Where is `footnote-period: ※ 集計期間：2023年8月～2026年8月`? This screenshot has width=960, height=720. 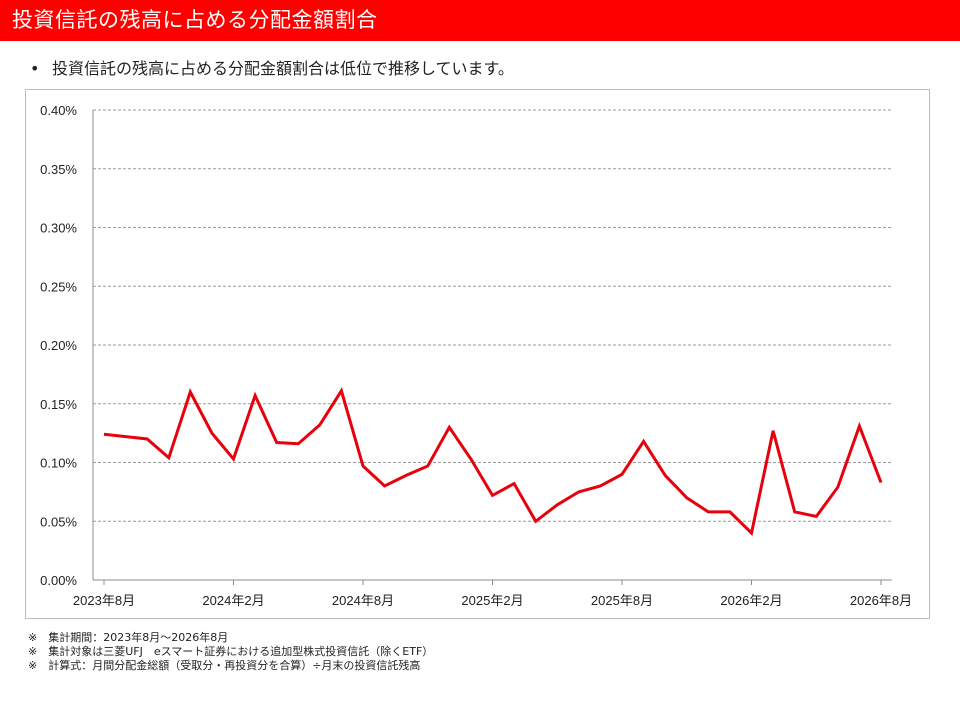 footnote-period: ※ 集計期間：2023年8月～2026年8月 is located at coordinates (128, 637).